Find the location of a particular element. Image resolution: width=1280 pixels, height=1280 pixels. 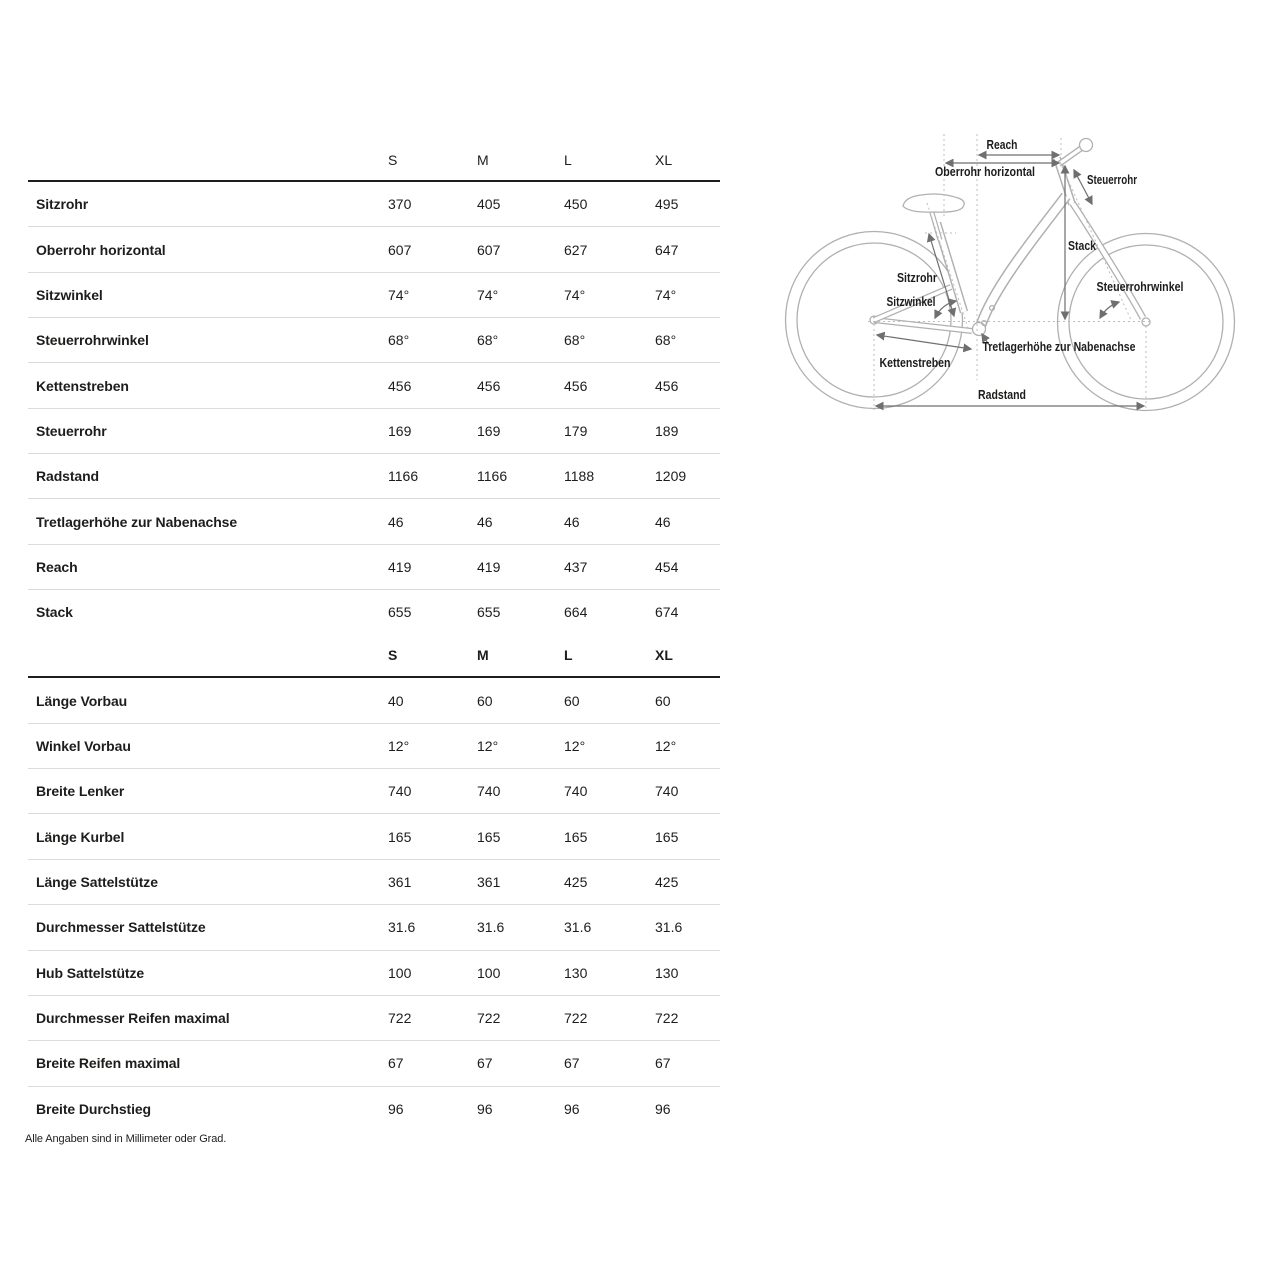

row-label: Hub Sattelstütze is located at coordinates (90, 972).